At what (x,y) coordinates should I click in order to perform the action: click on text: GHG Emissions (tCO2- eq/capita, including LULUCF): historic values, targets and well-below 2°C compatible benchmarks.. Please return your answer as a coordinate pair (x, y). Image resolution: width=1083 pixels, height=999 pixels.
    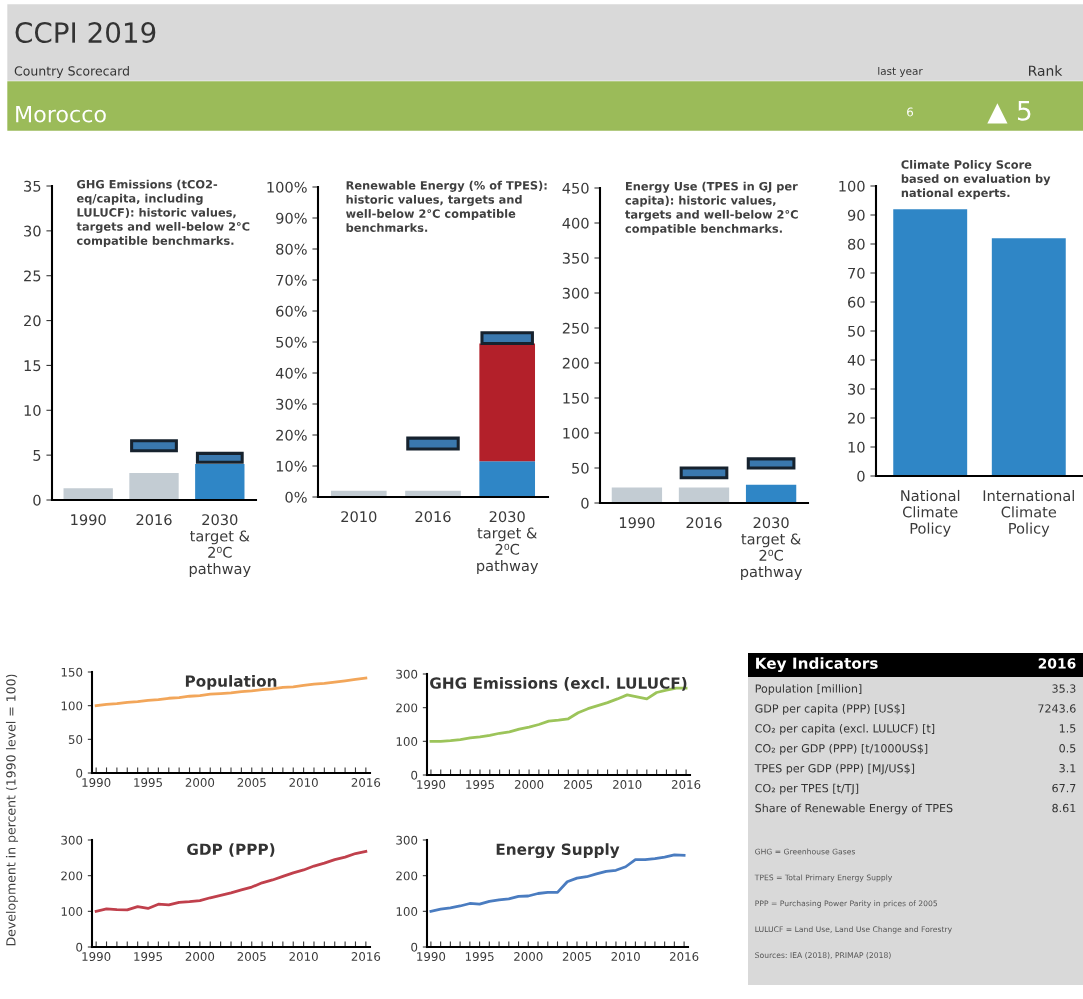
    Looking at the image, I should click on (163, 213).